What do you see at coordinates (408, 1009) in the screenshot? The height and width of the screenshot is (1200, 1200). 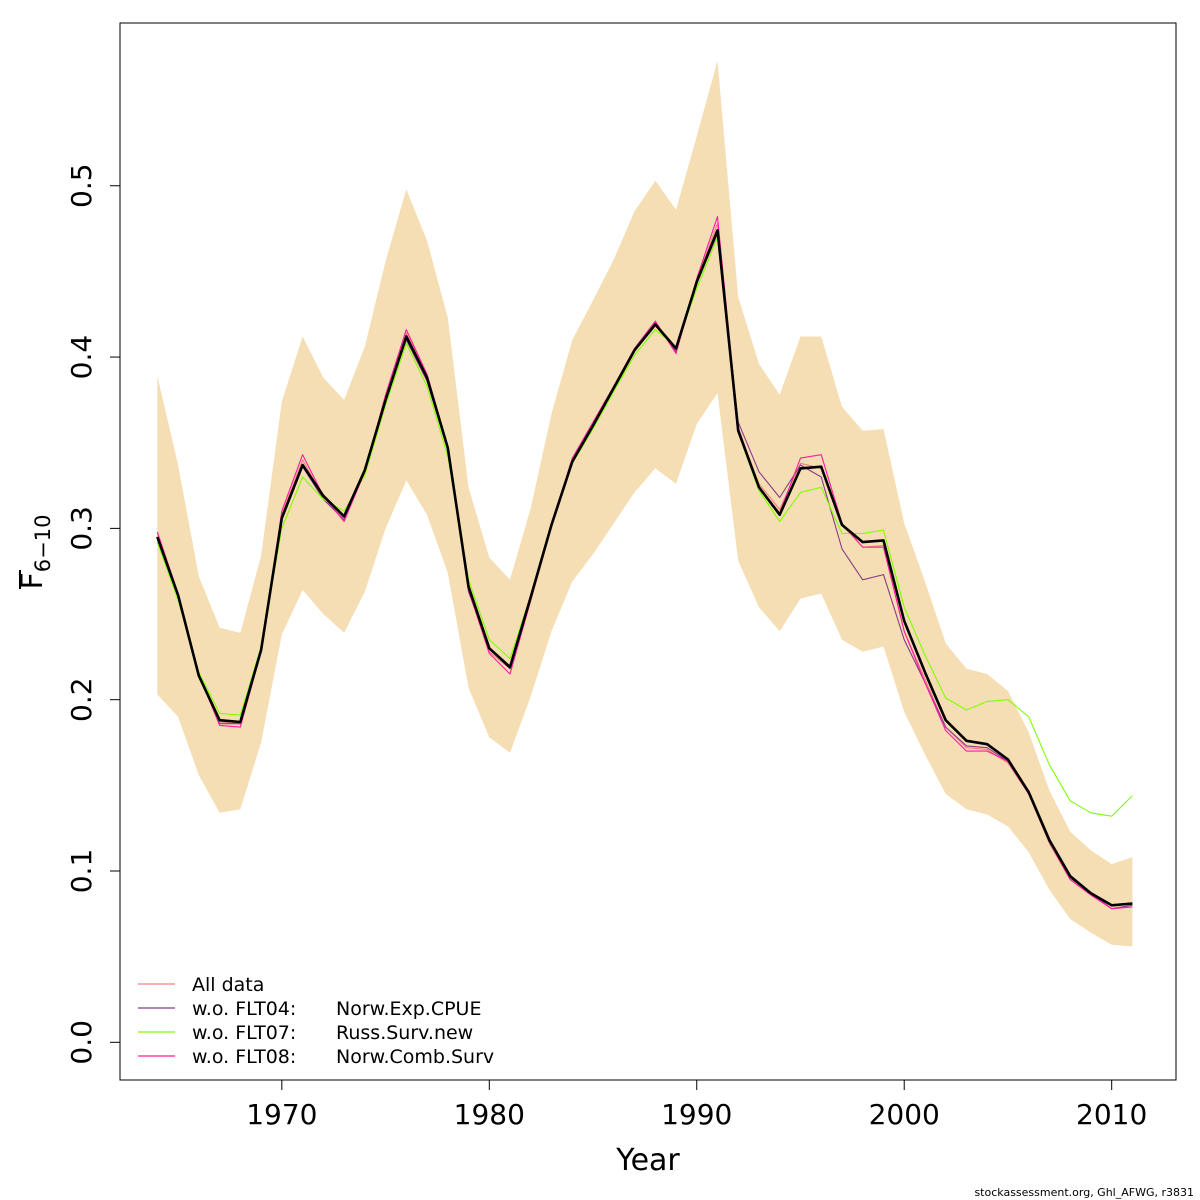 I see `legend-label-source: Norw.Exp.CPUE` at bounding box center [408, 1009].